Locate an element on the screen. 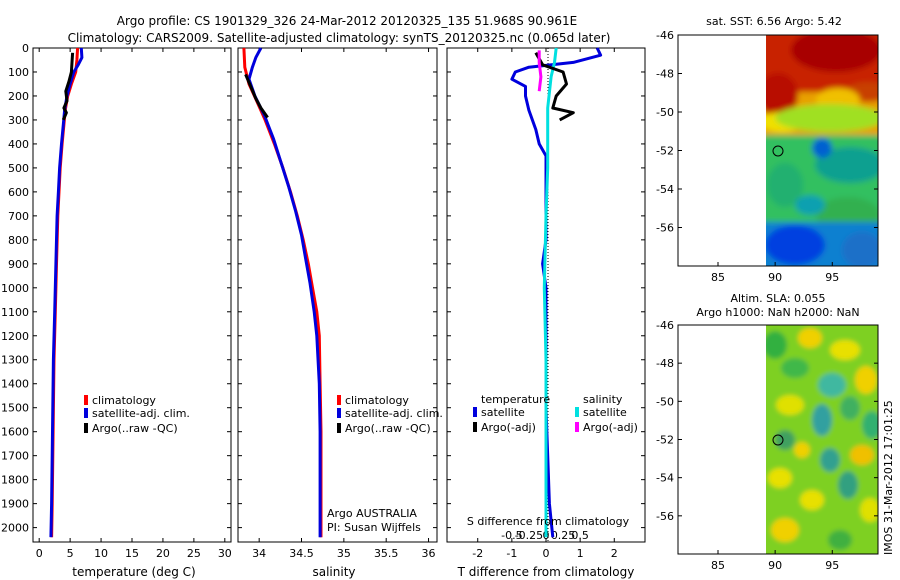  series-line-t-satellite is located at coordinates (556, 292).